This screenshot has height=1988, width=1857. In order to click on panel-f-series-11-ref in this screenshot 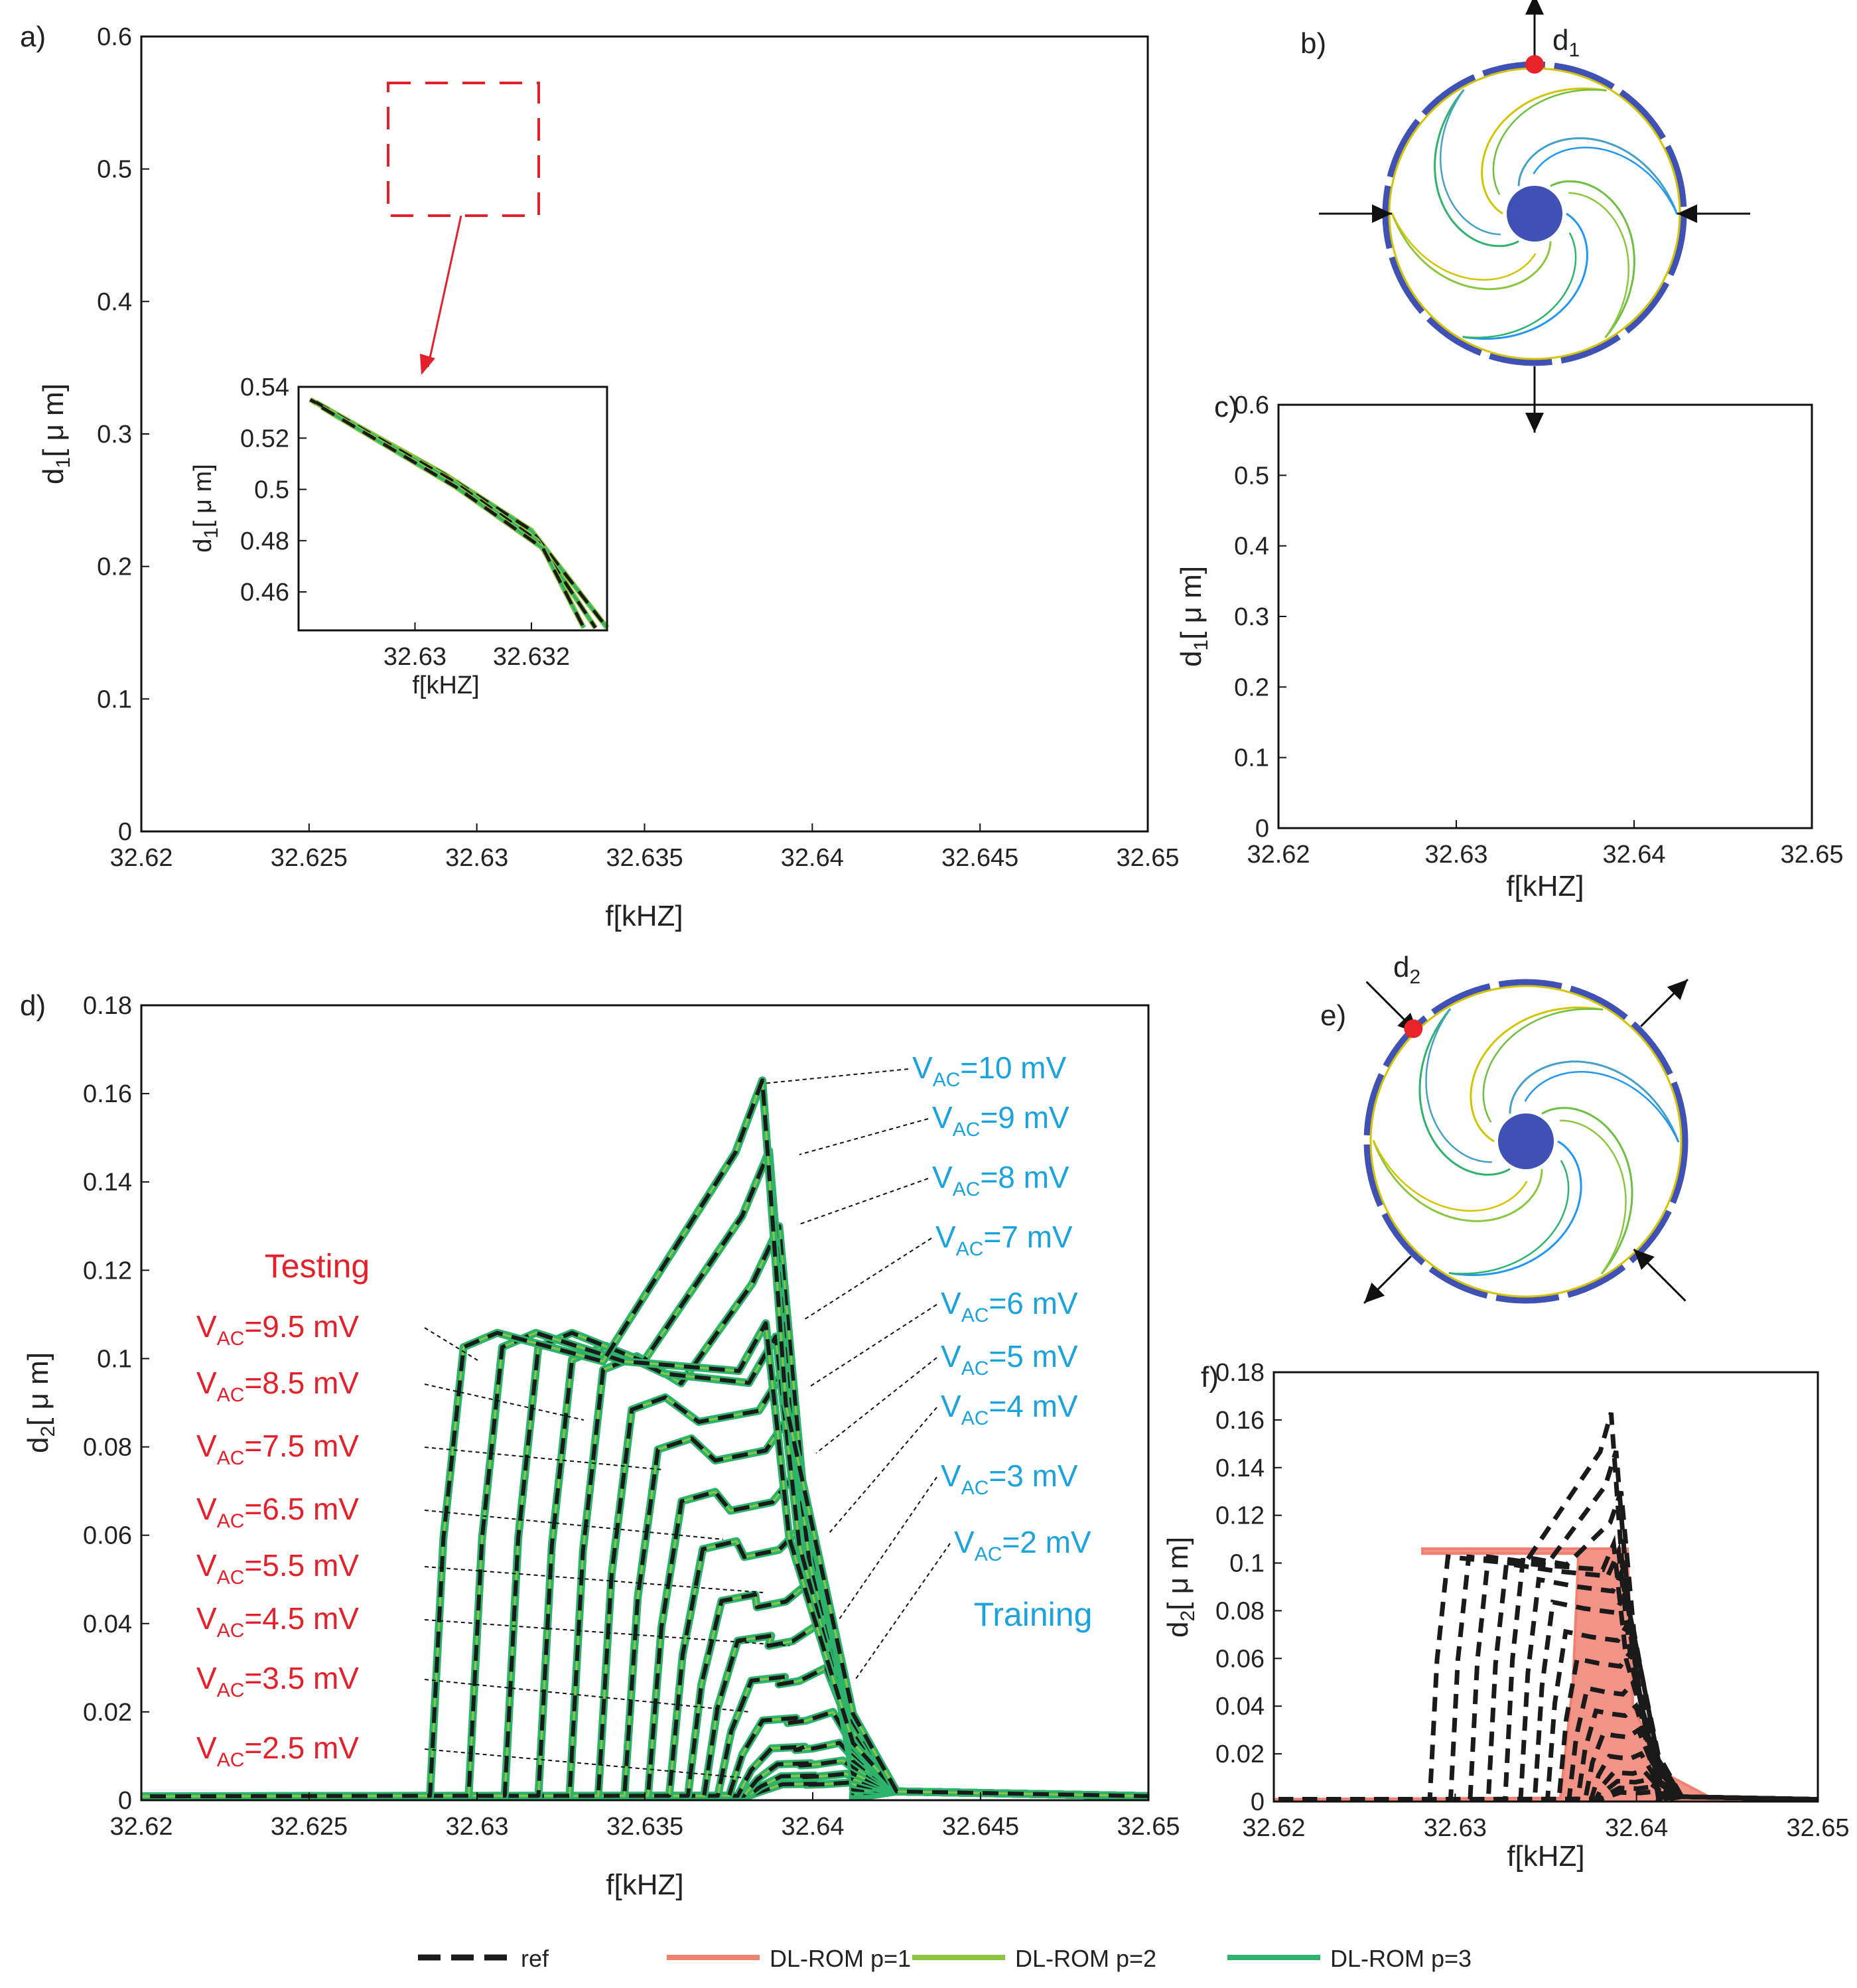, I will do `click(1546, 1680)`.